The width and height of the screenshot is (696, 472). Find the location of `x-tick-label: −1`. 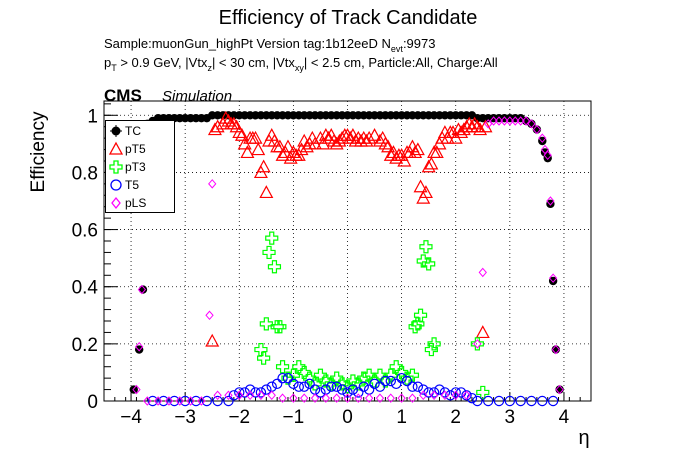

x-tick-label: −1 is located at coordinates (294, 417).